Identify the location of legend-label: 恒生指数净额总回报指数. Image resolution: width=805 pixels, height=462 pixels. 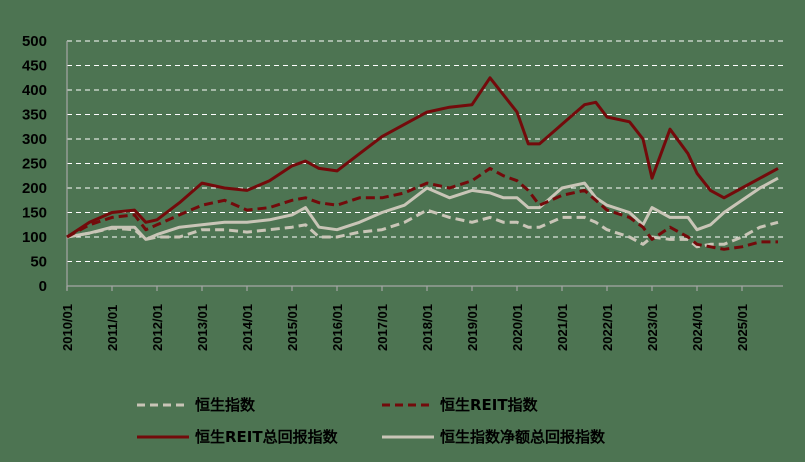
(523, 437).